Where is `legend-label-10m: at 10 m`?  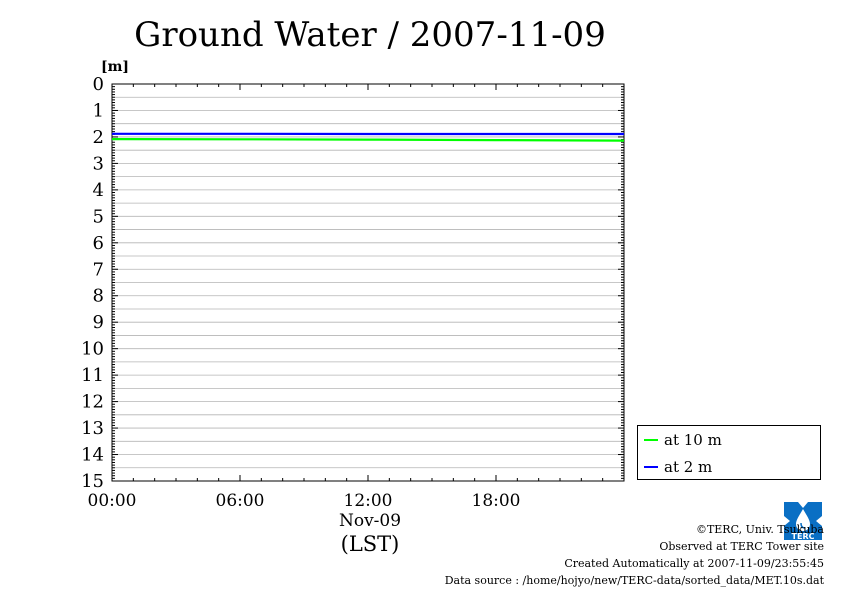
legend-label-10m: at 10 m is located at coordinates (693, 440).